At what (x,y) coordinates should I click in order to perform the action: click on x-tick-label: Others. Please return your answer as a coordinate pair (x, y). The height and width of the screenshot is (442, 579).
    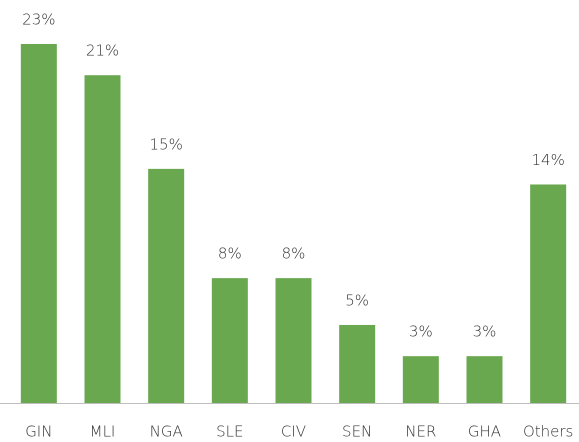
    Looking at the image, I should click on (548, 432).